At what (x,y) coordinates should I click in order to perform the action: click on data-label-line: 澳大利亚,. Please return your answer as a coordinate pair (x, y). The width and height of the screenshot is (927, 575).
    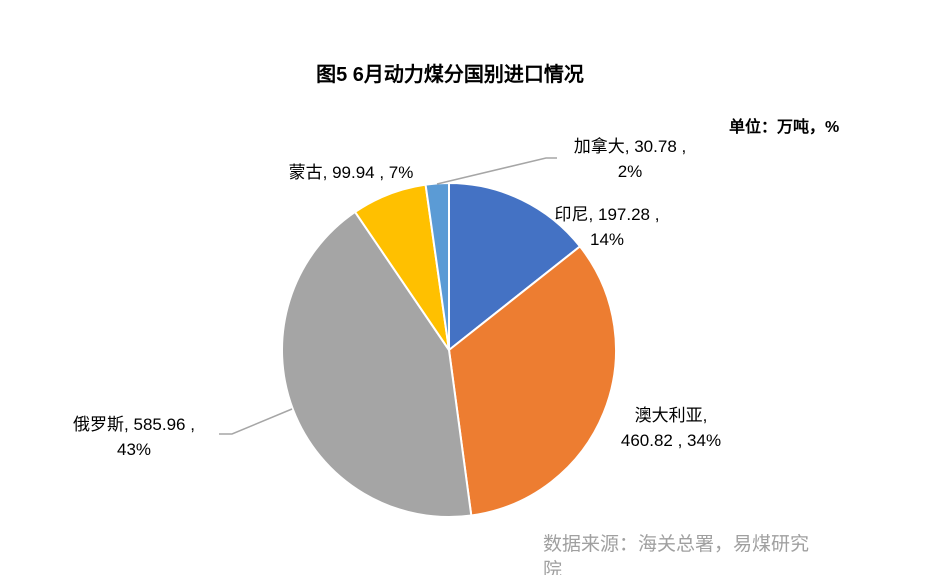
    Looking at the image, I should click on (671, 415).